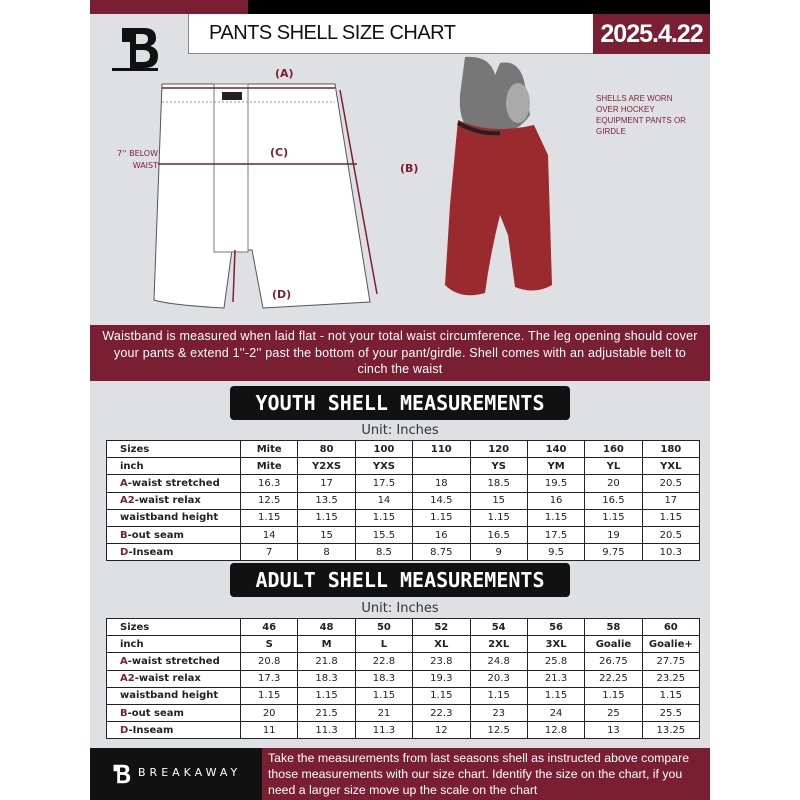  What do you see at coordinates (265, 196) in the screenshot?
I see `shell-measurement-diagram` at bounding box center [265, 196].